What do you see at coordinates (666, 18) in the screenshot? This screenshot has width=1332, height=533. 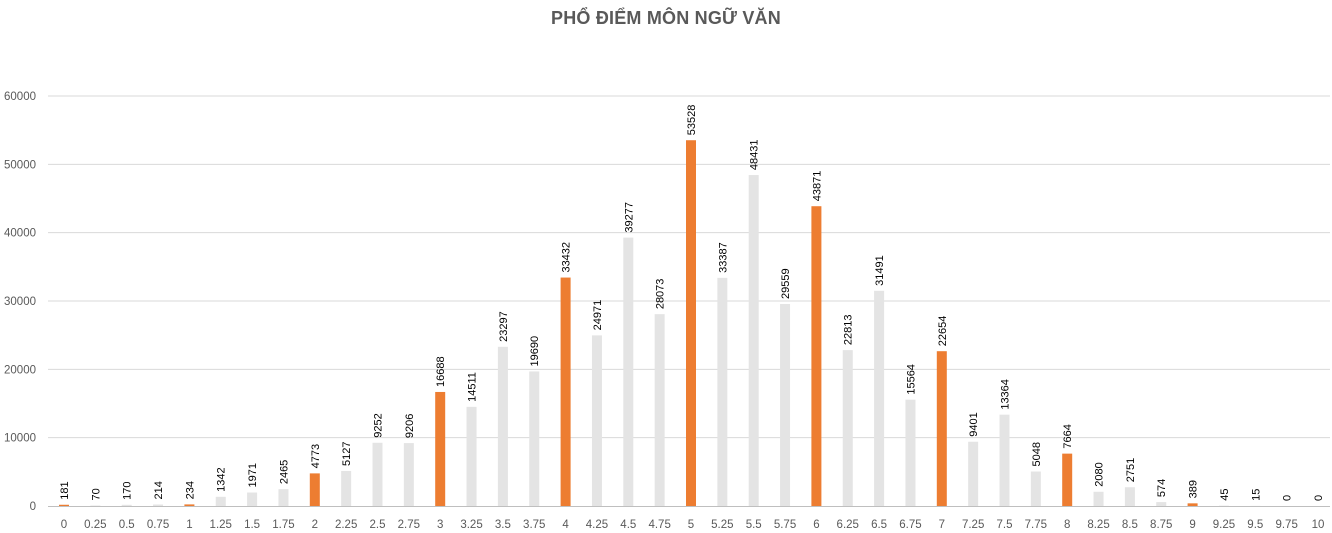 I see `chart-title: PHỔ ĐIỂM MÔN NGỮ VĂN` at bounding box center [666, 18].